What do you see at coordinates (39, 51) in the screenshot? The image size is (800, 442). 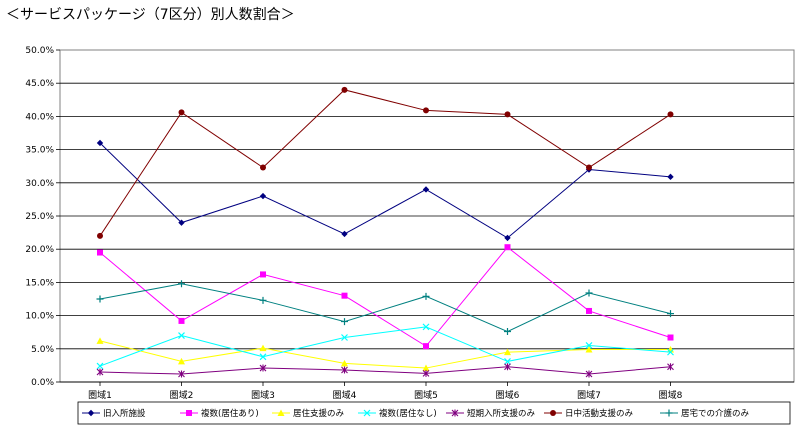 I see `y-tick-label: 50.0%` at bounding box center [39, 51].